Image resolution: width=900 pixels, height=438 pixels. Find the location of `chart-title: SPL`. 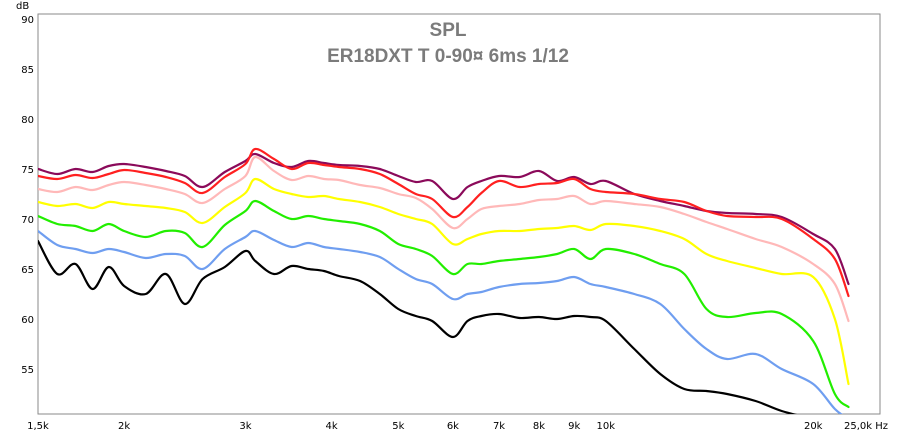

chart-title: SPL is located at coordinates (448, 30).